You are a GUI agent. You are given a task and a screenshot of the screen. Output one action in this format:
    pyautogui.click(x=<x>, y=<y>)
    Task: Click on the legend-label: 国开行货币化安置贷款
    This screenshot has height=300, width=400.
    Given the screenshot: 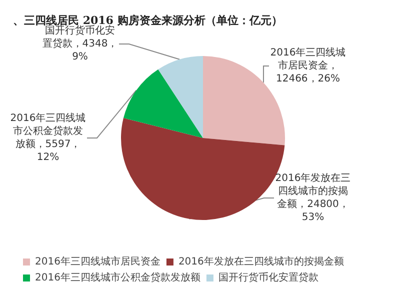 What is the action you would take?
    pyautogui.click(x=268, y=278)
    